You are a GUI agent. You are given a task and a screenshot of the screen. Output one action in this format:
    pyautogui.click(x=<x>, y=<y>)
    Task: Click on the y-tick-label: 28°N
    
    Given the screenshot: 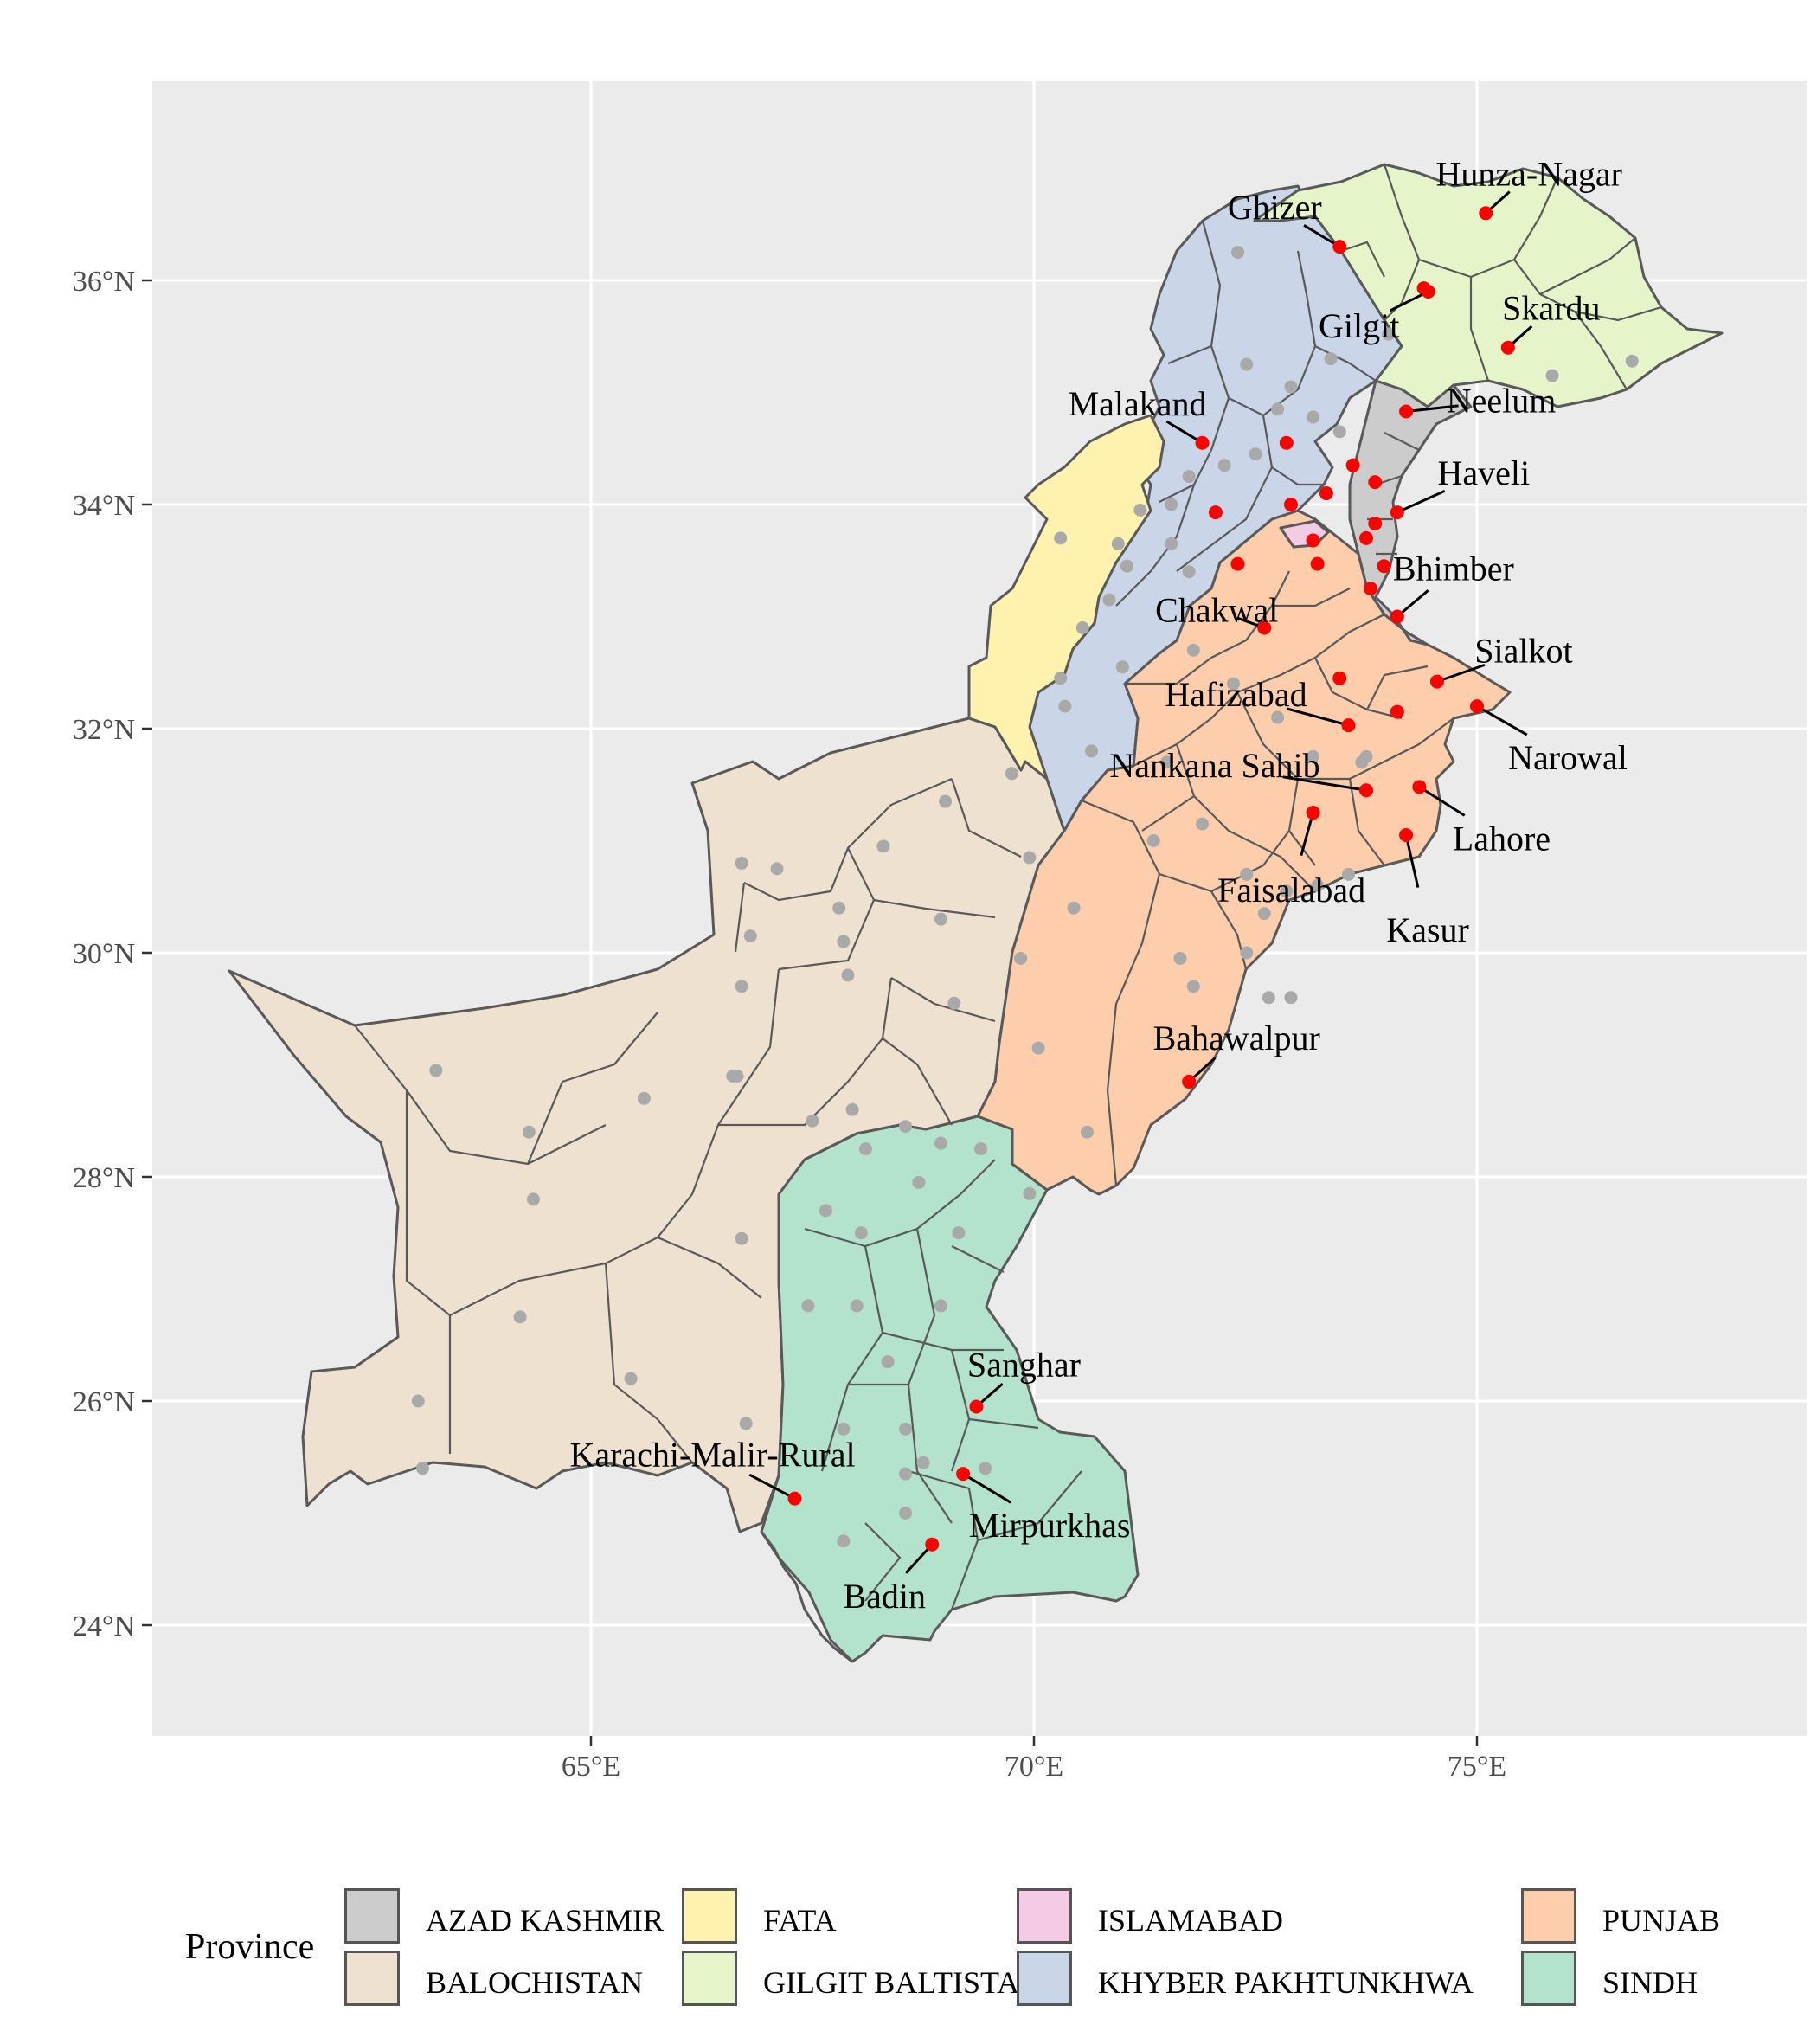 What is the action you would take?
    pyautogui.click(x=104, y=1178)
    